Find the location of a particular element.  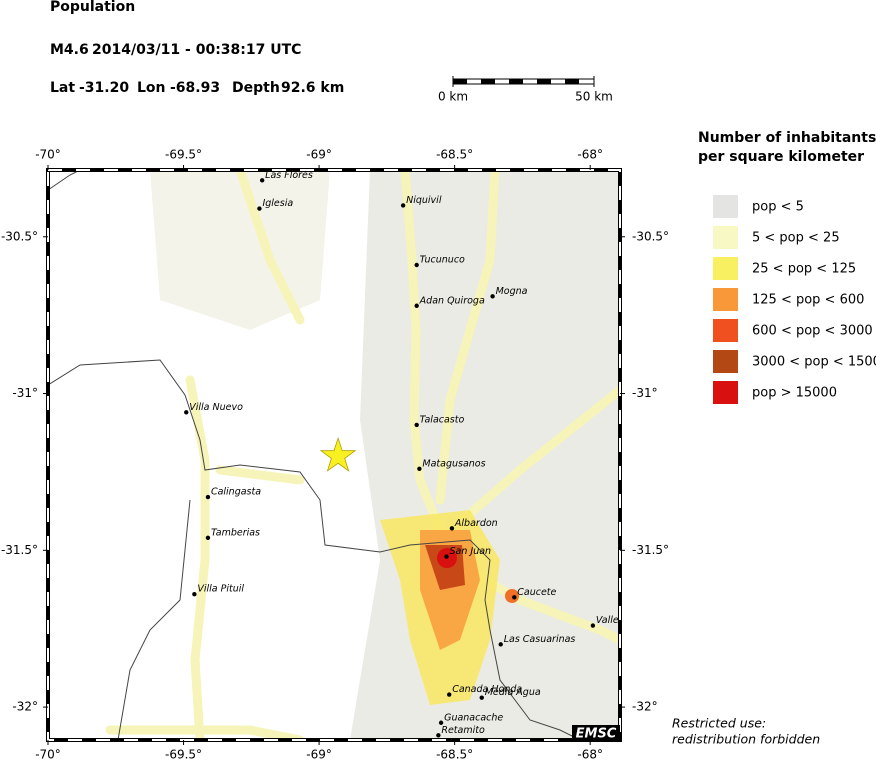

city-label: Media Agua is located at coordinates (513, 692).